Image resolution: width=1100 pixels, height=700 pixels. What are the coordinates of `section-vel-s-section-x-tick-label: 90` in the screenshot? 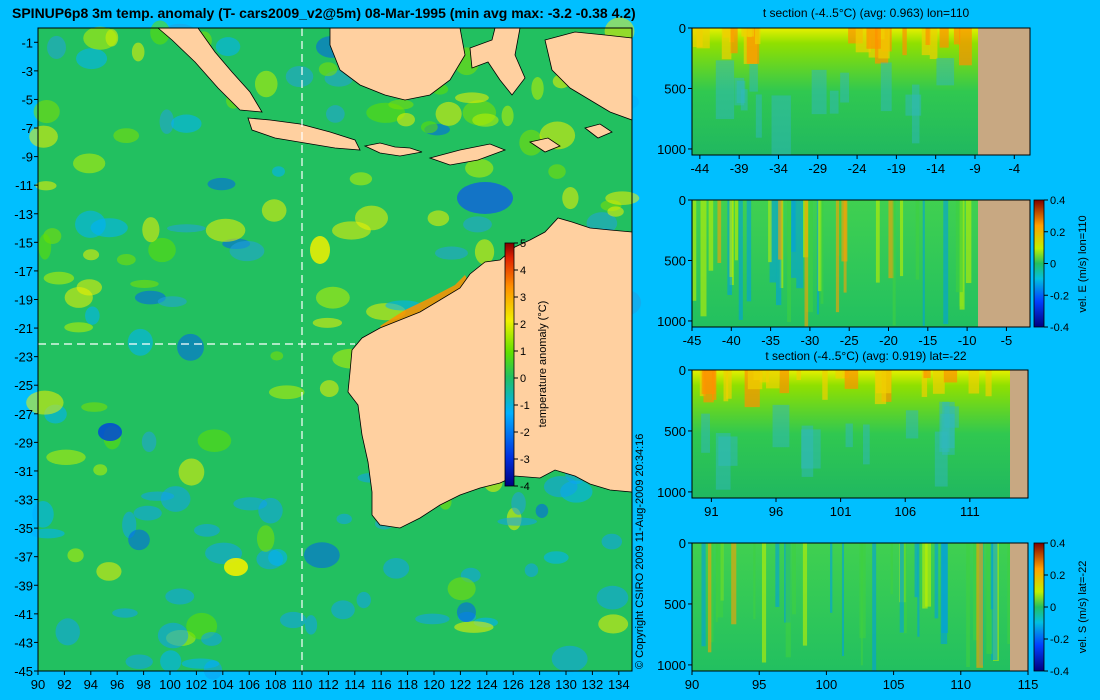 It's located at (692, 684).